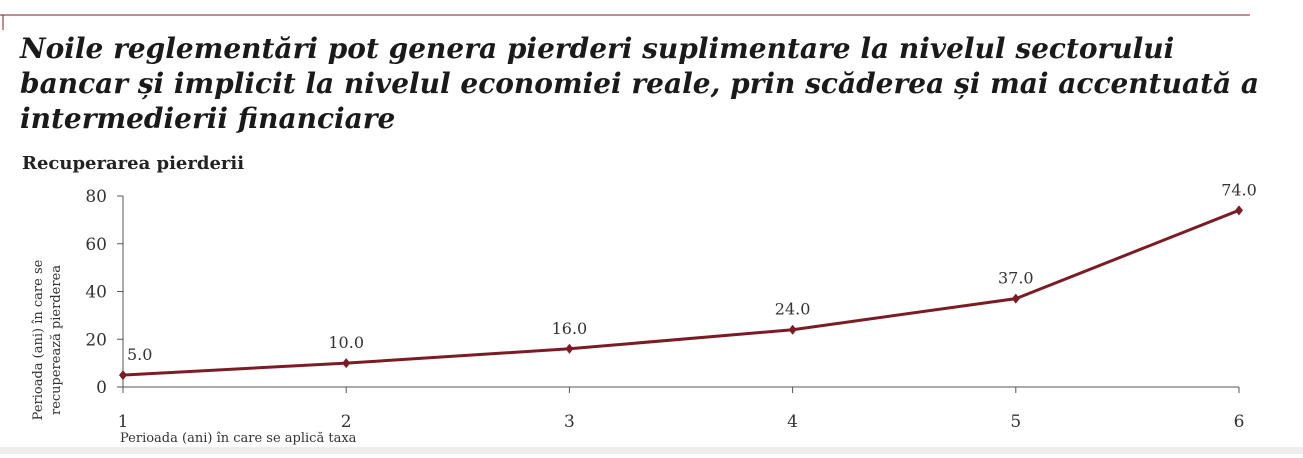 The image size is (1303, 458). What do you see at coordinates (38, 339) in the screenshot?
I see `y-axis-label: Perioada (ani) în care se` at bounding box center [38, 339].